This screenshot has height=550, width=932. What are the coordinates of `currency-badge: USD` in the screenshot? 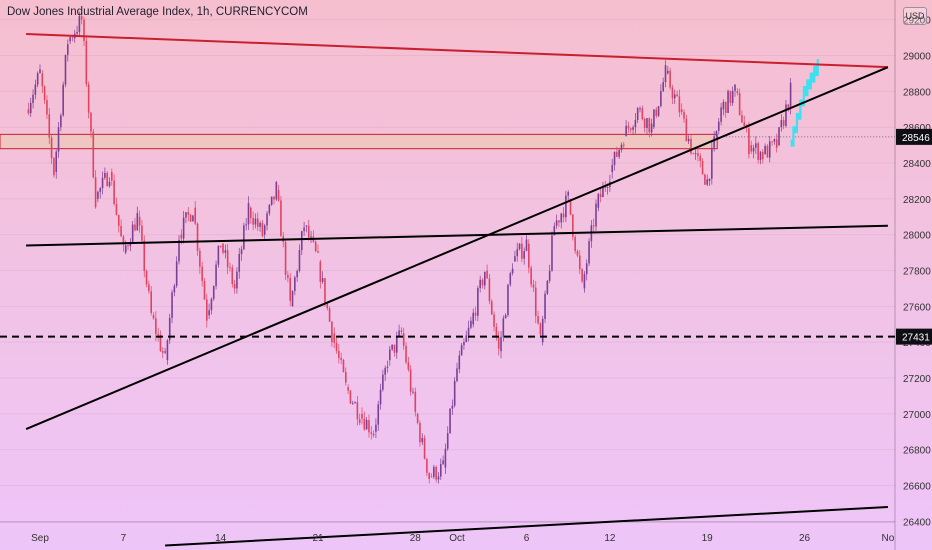 It's located at (915, 16).